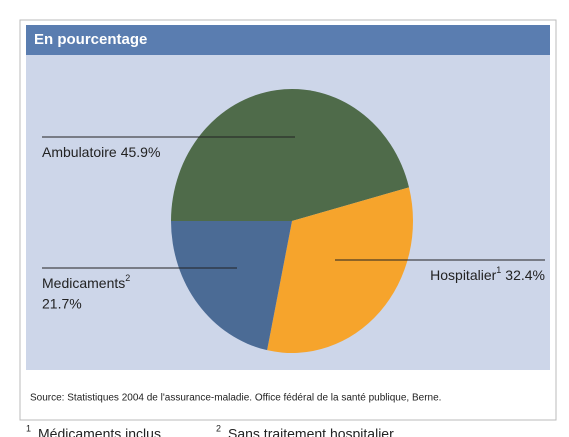 This screenshot has width=569, height=437. I want to click on value-label: 21.7%, so click(62, 304).